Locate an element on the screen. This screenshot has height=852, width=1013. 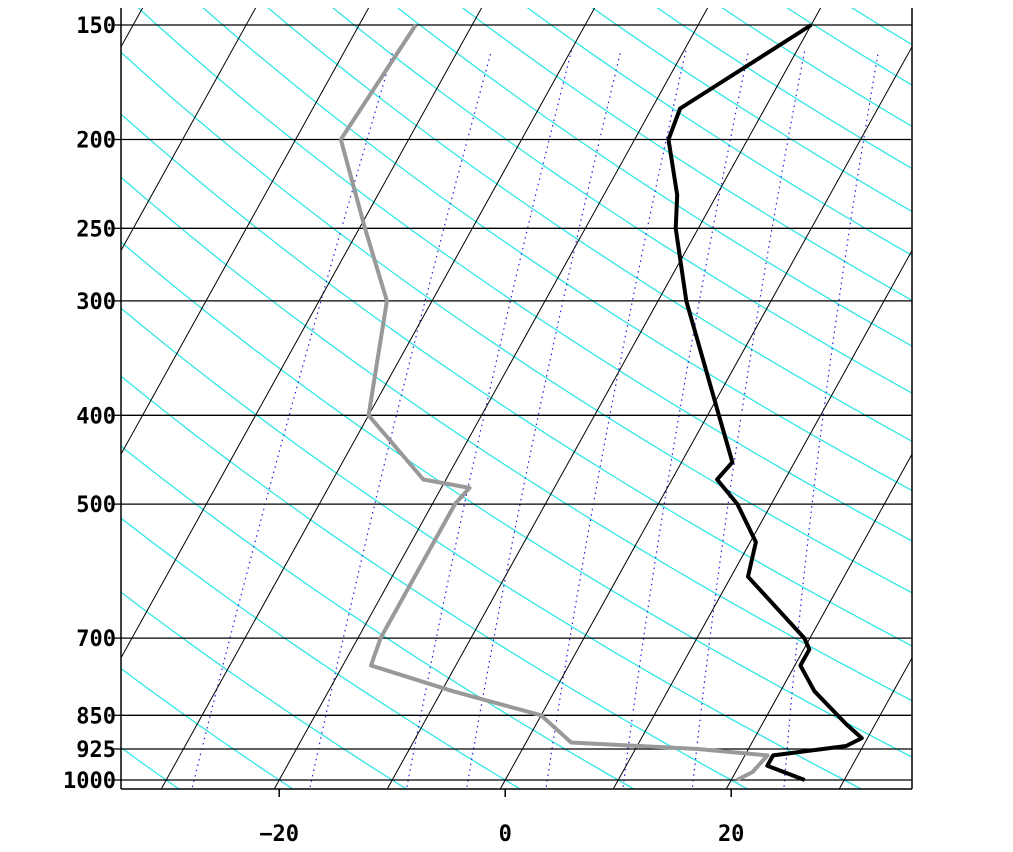
pressure-tick-label: 200 is located at coordinates (96, 141).